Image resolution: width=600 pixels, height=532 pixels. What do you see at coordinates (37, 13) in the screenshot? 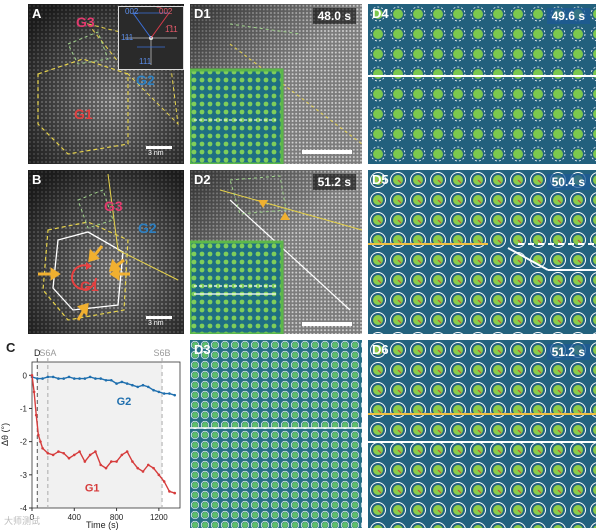
I see `panel-a-label: A` at bounding box center [37, 13].